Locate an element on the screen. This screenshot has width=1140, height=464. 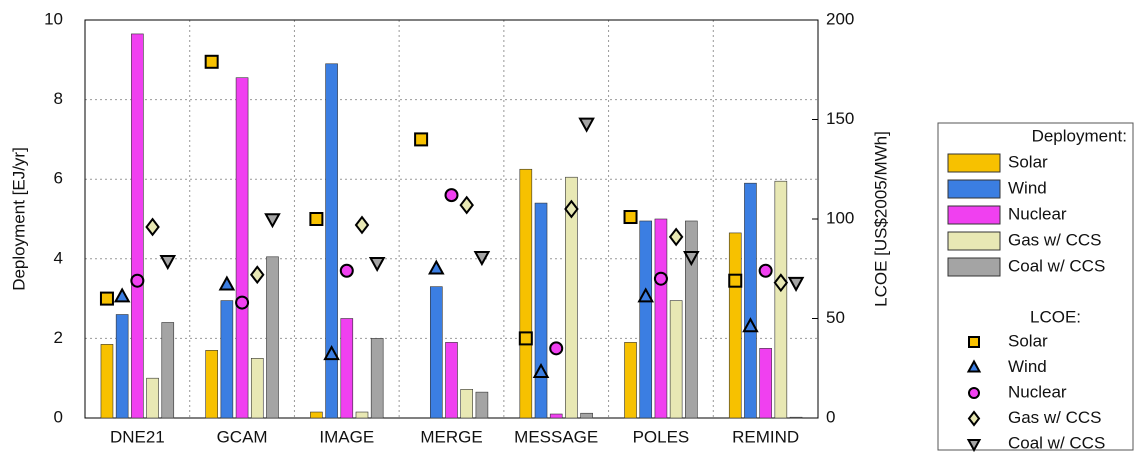
x-tick-label: POLES is located at coordinates (661, 436).